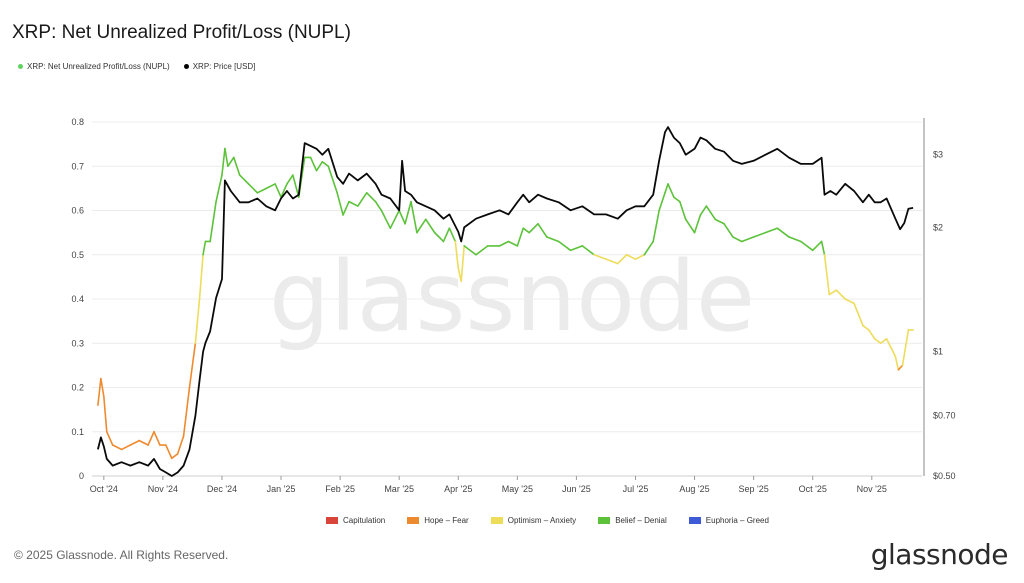 The height and width of the screenshot is (583, 1024). I want to click on legend-hope-fear: Hope – Fear, so click(438, 520).